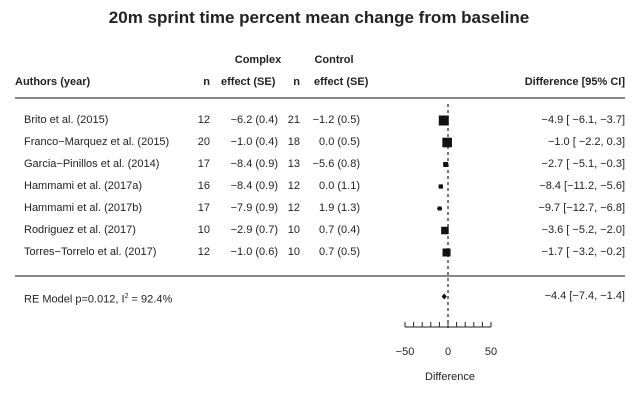 Image resolution: width=638 pixels, height=400 pixels. Describe the element at coordinates (293, 120) in the screenshot. I see `control-n: 21` at that location.